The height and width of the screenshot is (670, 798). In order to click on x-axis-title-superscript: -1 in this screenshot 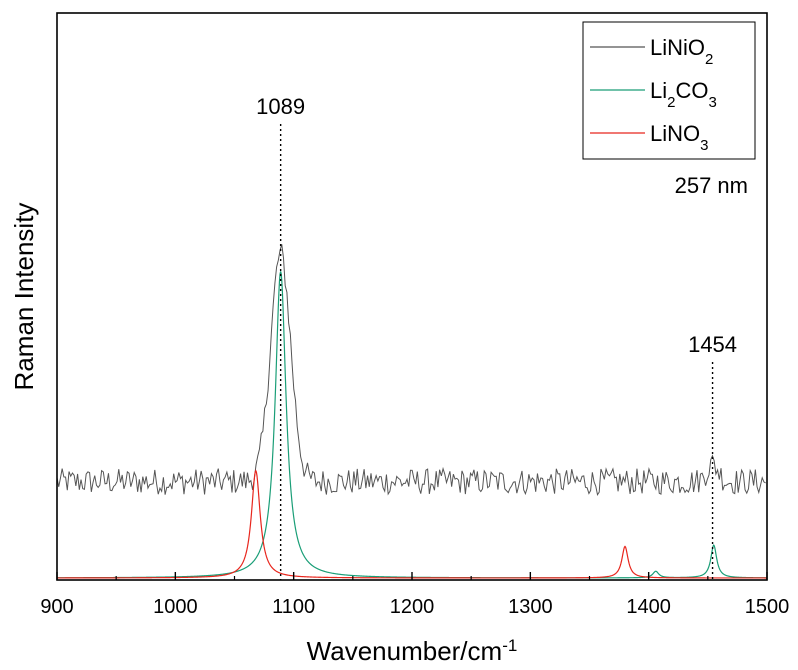, I will do `click(509, 645)`.